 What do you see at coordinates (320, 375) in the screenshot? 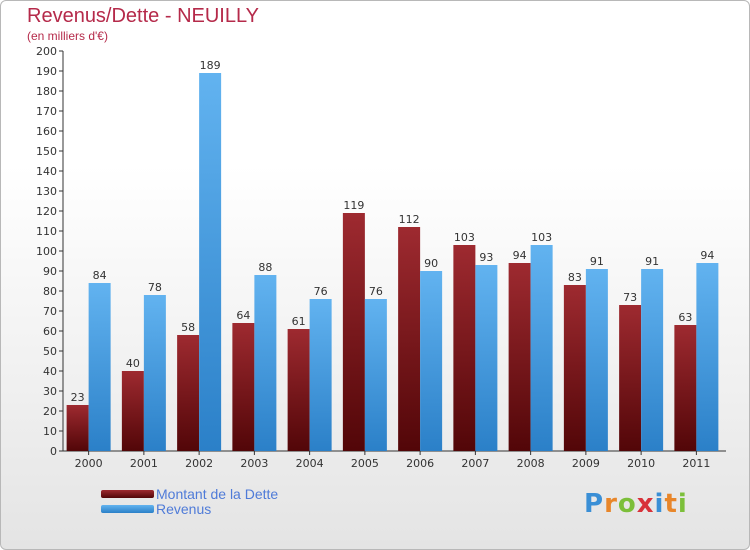
I see `bar-revenus-2004` at bounding box center [320, 375].